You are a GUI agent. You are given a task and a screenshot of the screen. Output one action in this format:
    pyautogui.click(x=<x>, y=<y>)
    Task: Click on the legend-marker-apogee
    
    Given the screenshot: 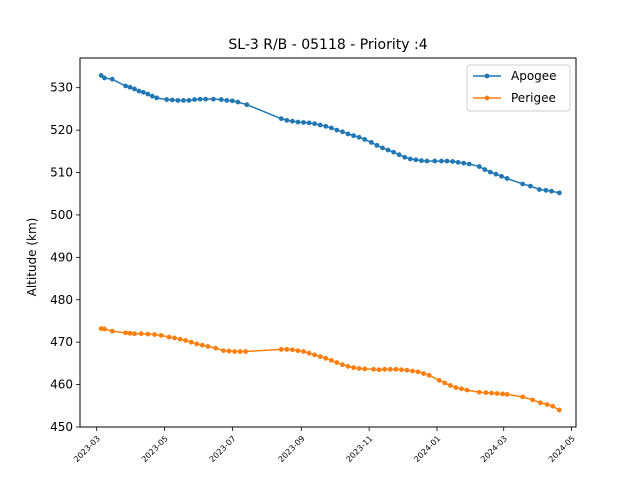 What is the action you would take?
    pyautogui.click(x=487, y=76)
    